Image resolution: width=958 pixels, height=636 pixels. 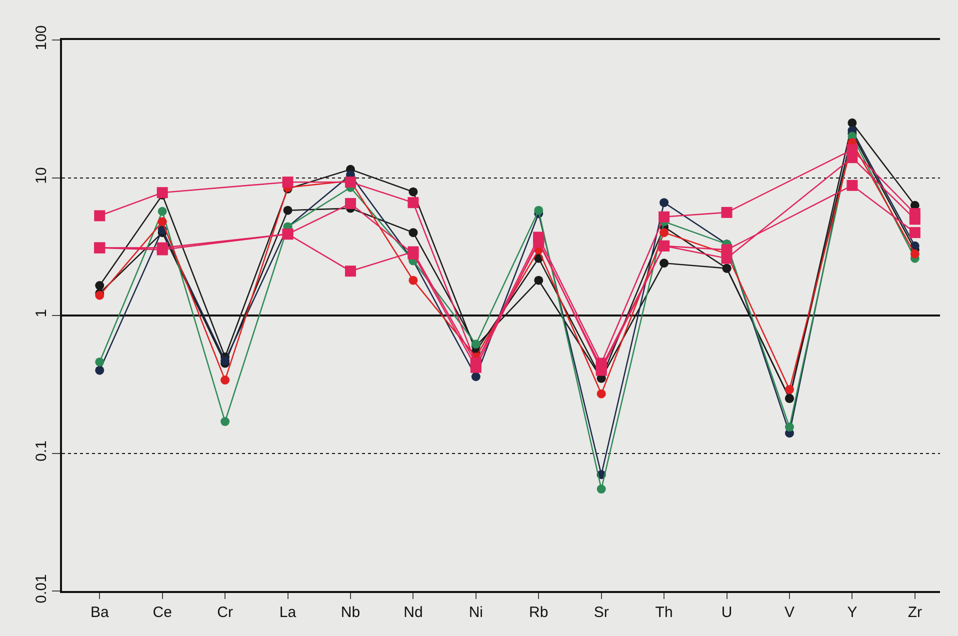 What do you see at coordinates (288, 612) in the screenshot?
I see `x-tick-label: La` at bounding box center [288, 612].